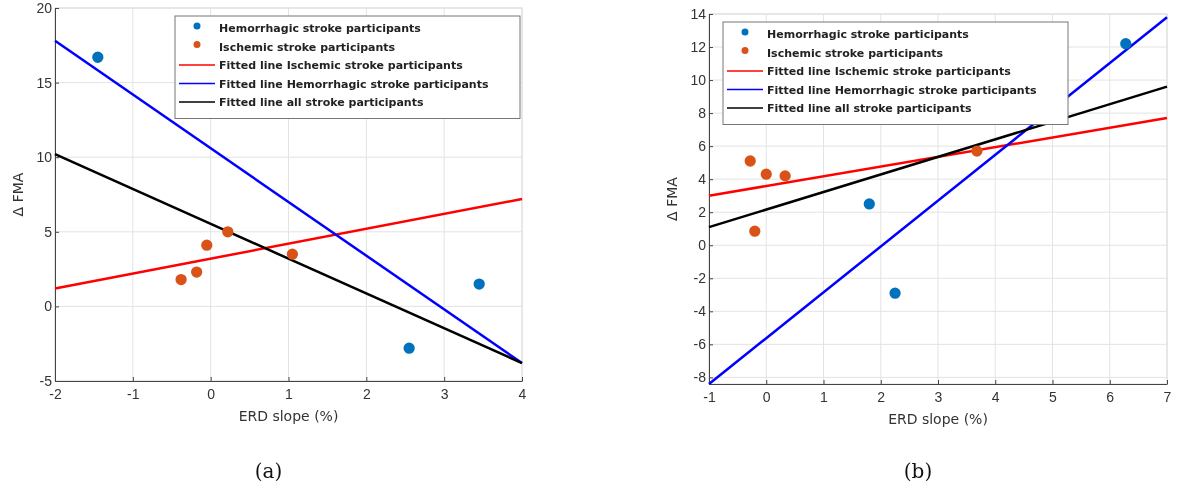  I want to click on y-tick-label: 2, so click(702, 212).